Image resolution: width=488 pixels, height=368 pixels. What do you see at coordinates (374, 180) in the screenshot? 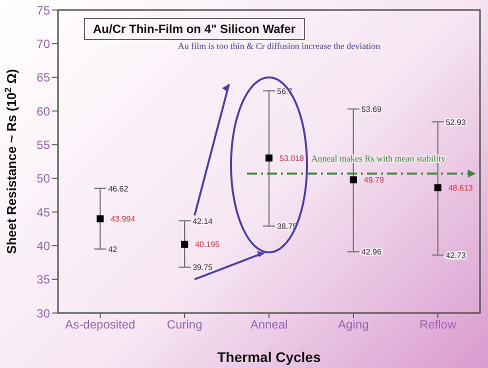
I see `data-label: 49.79` at bounding box center [374, 180].